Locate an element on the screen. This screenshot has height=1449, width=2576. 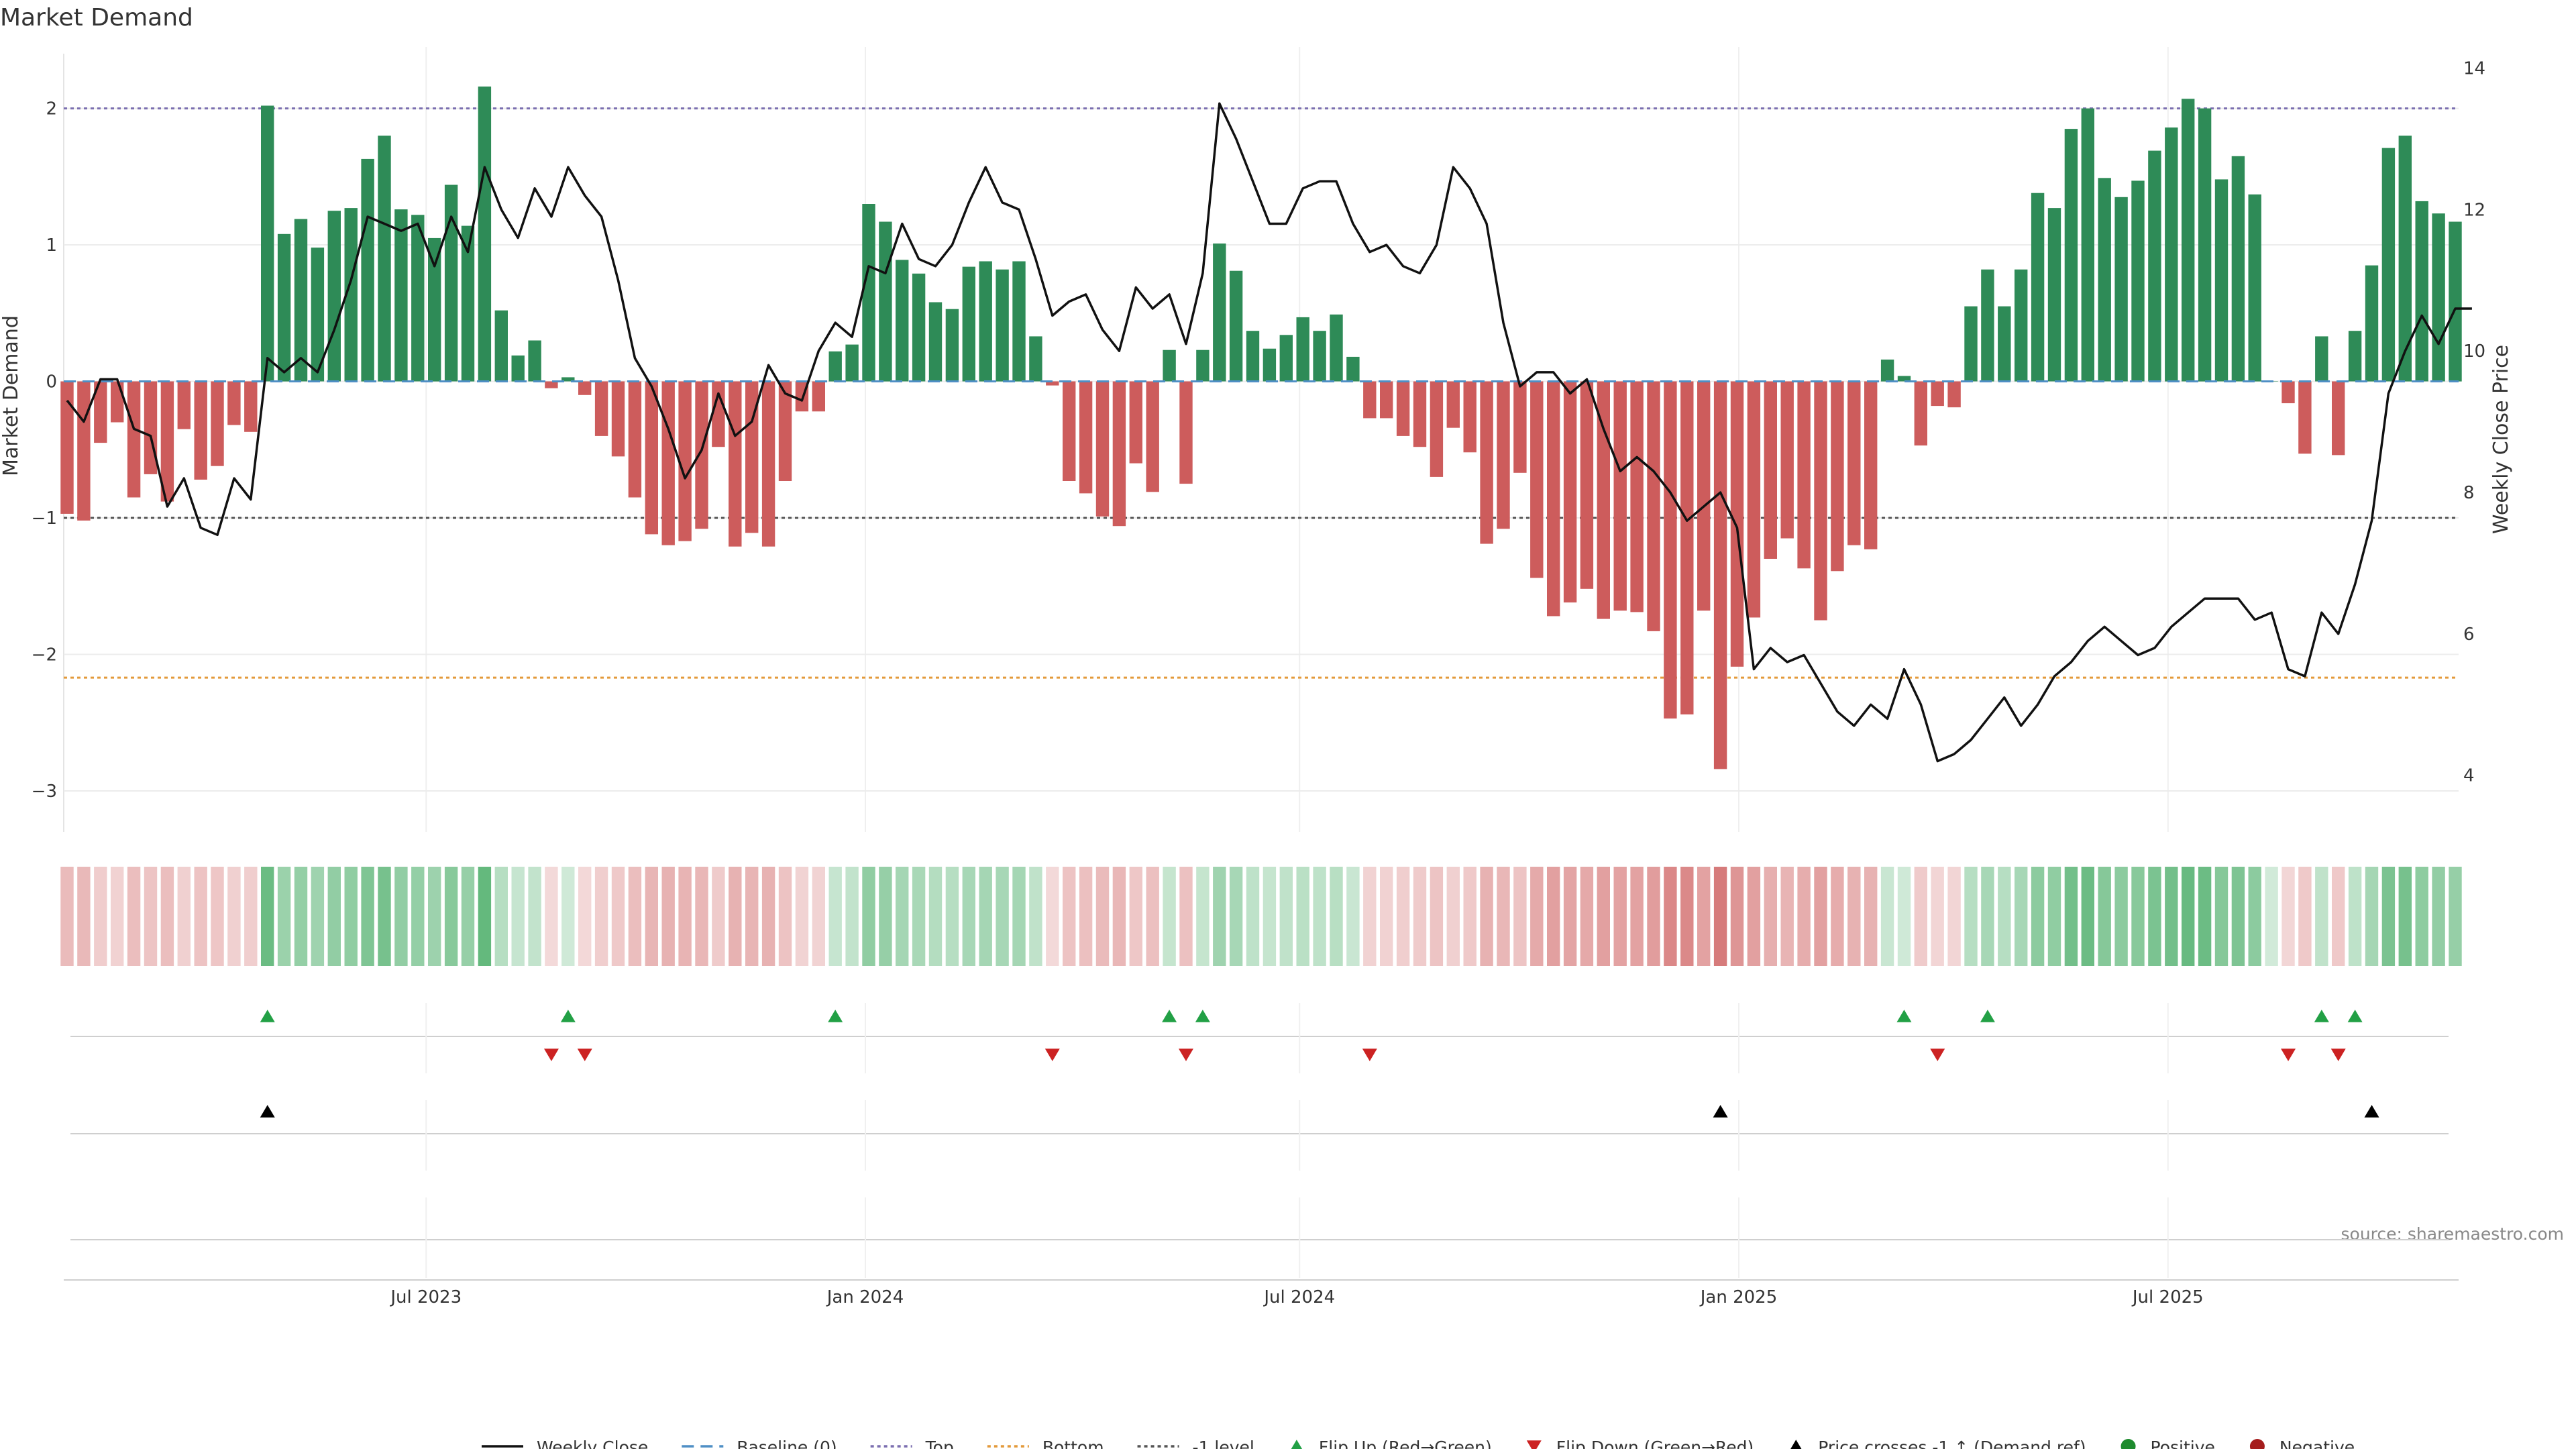
price-cross-marker is located at coordinates (267, 1111).